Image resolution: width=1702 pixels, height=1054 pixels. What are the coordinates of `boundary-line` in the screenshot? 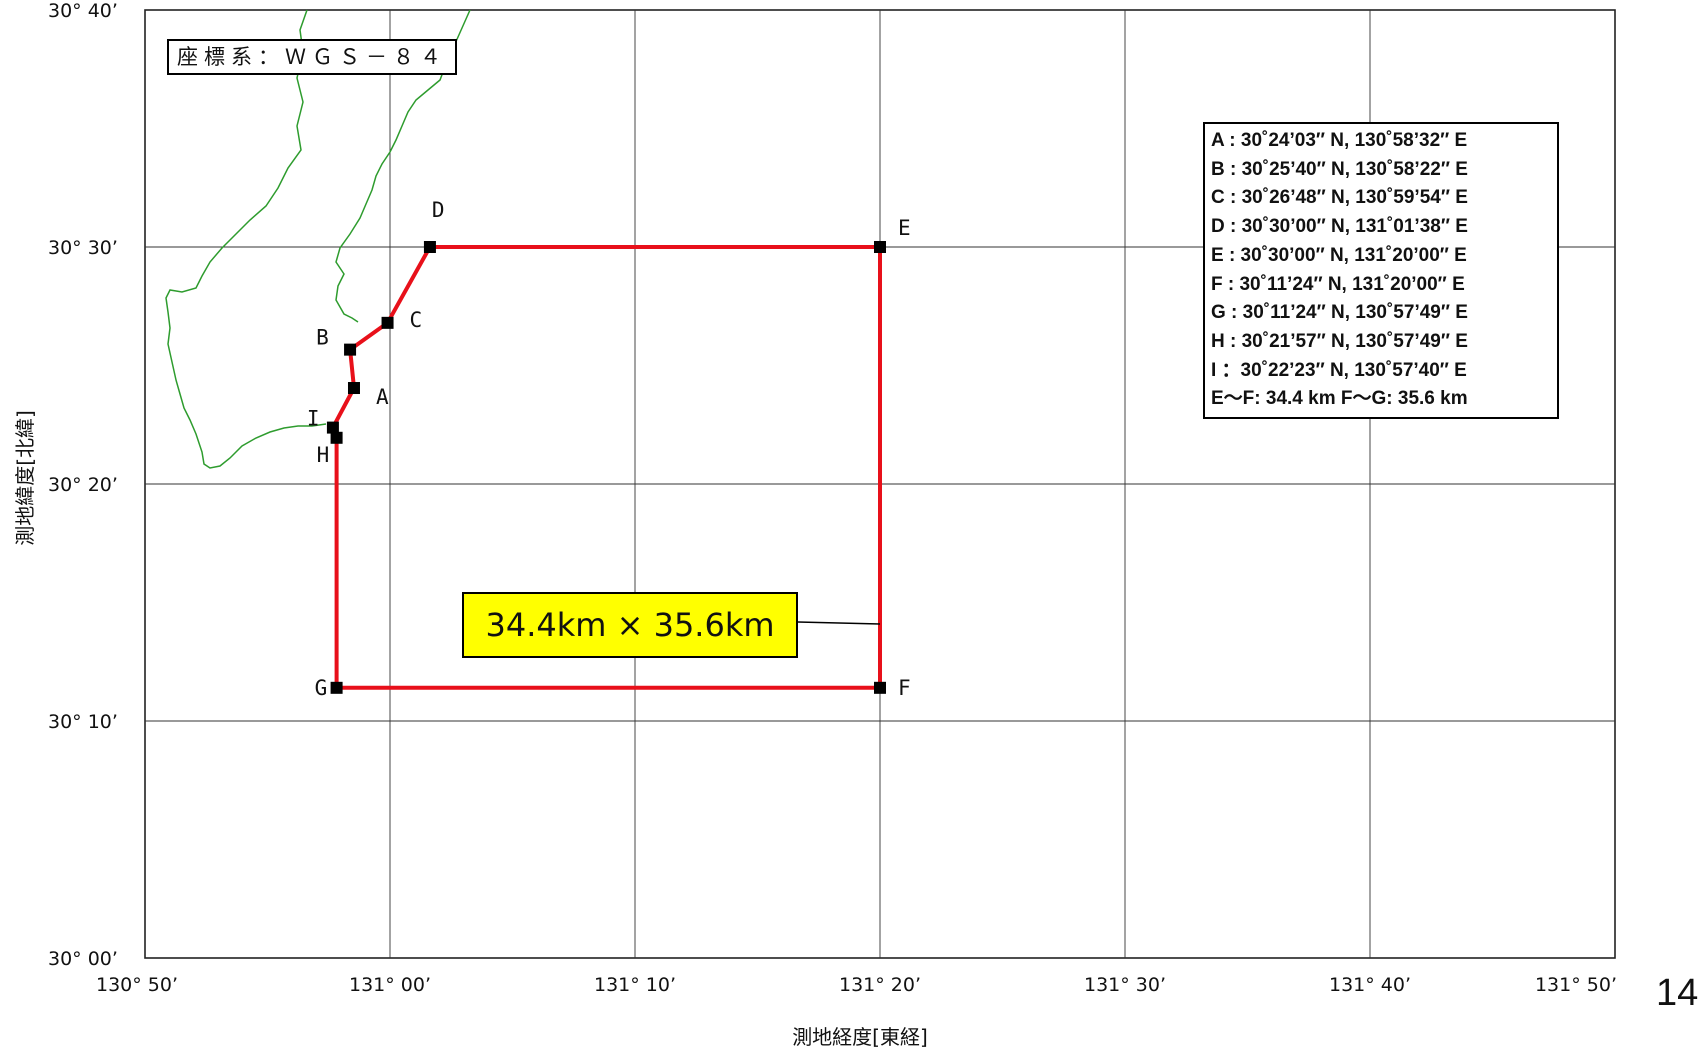 It's located at (606, 467).